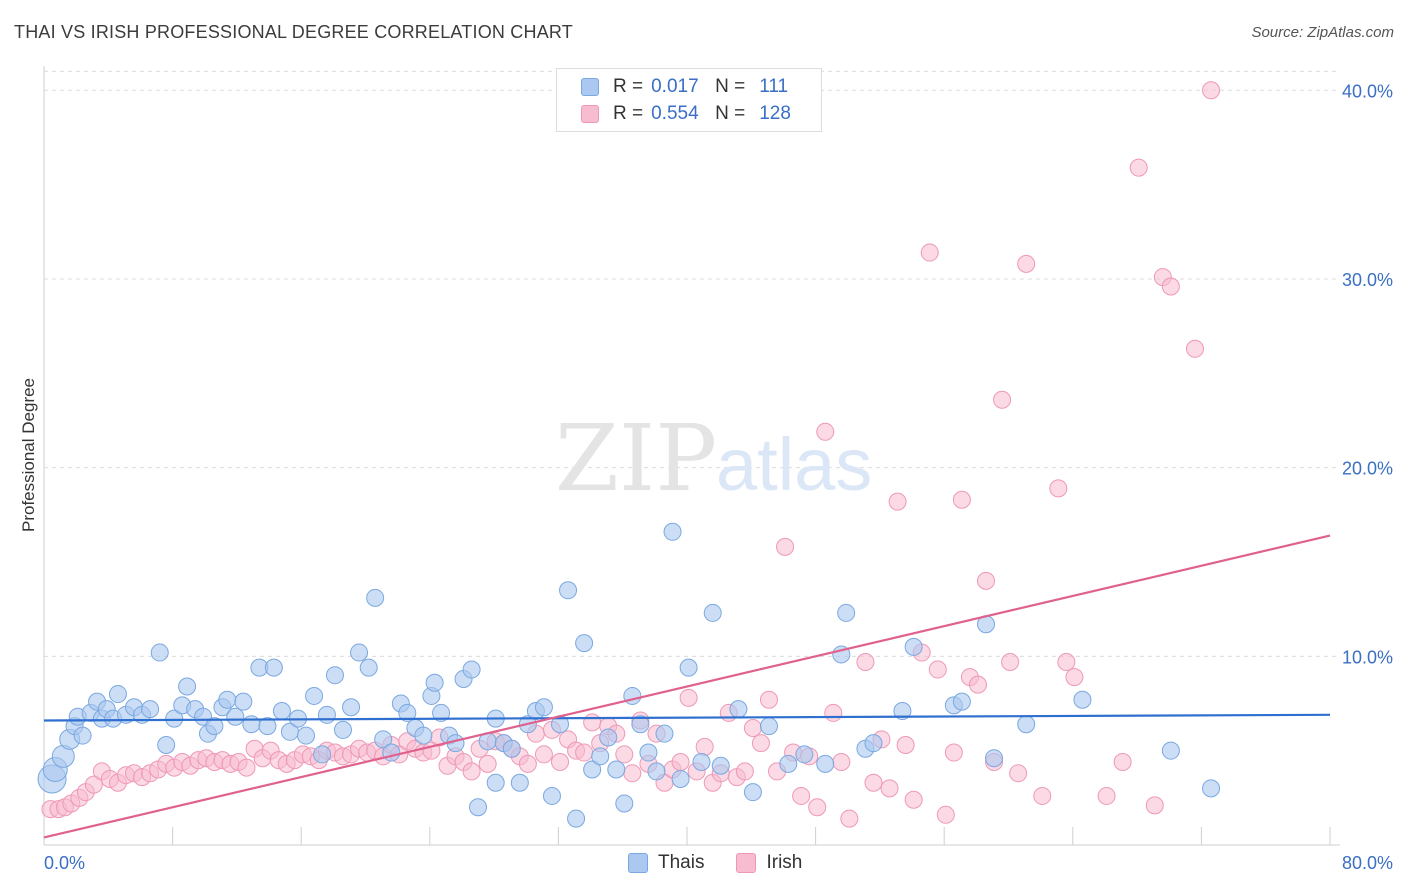 This screenshot has height=892, width=1406. What do you see at coordinates (794, 464) in the screenshot?
I see `watermark-atlas: atlas` at bounding box center [794, 464].